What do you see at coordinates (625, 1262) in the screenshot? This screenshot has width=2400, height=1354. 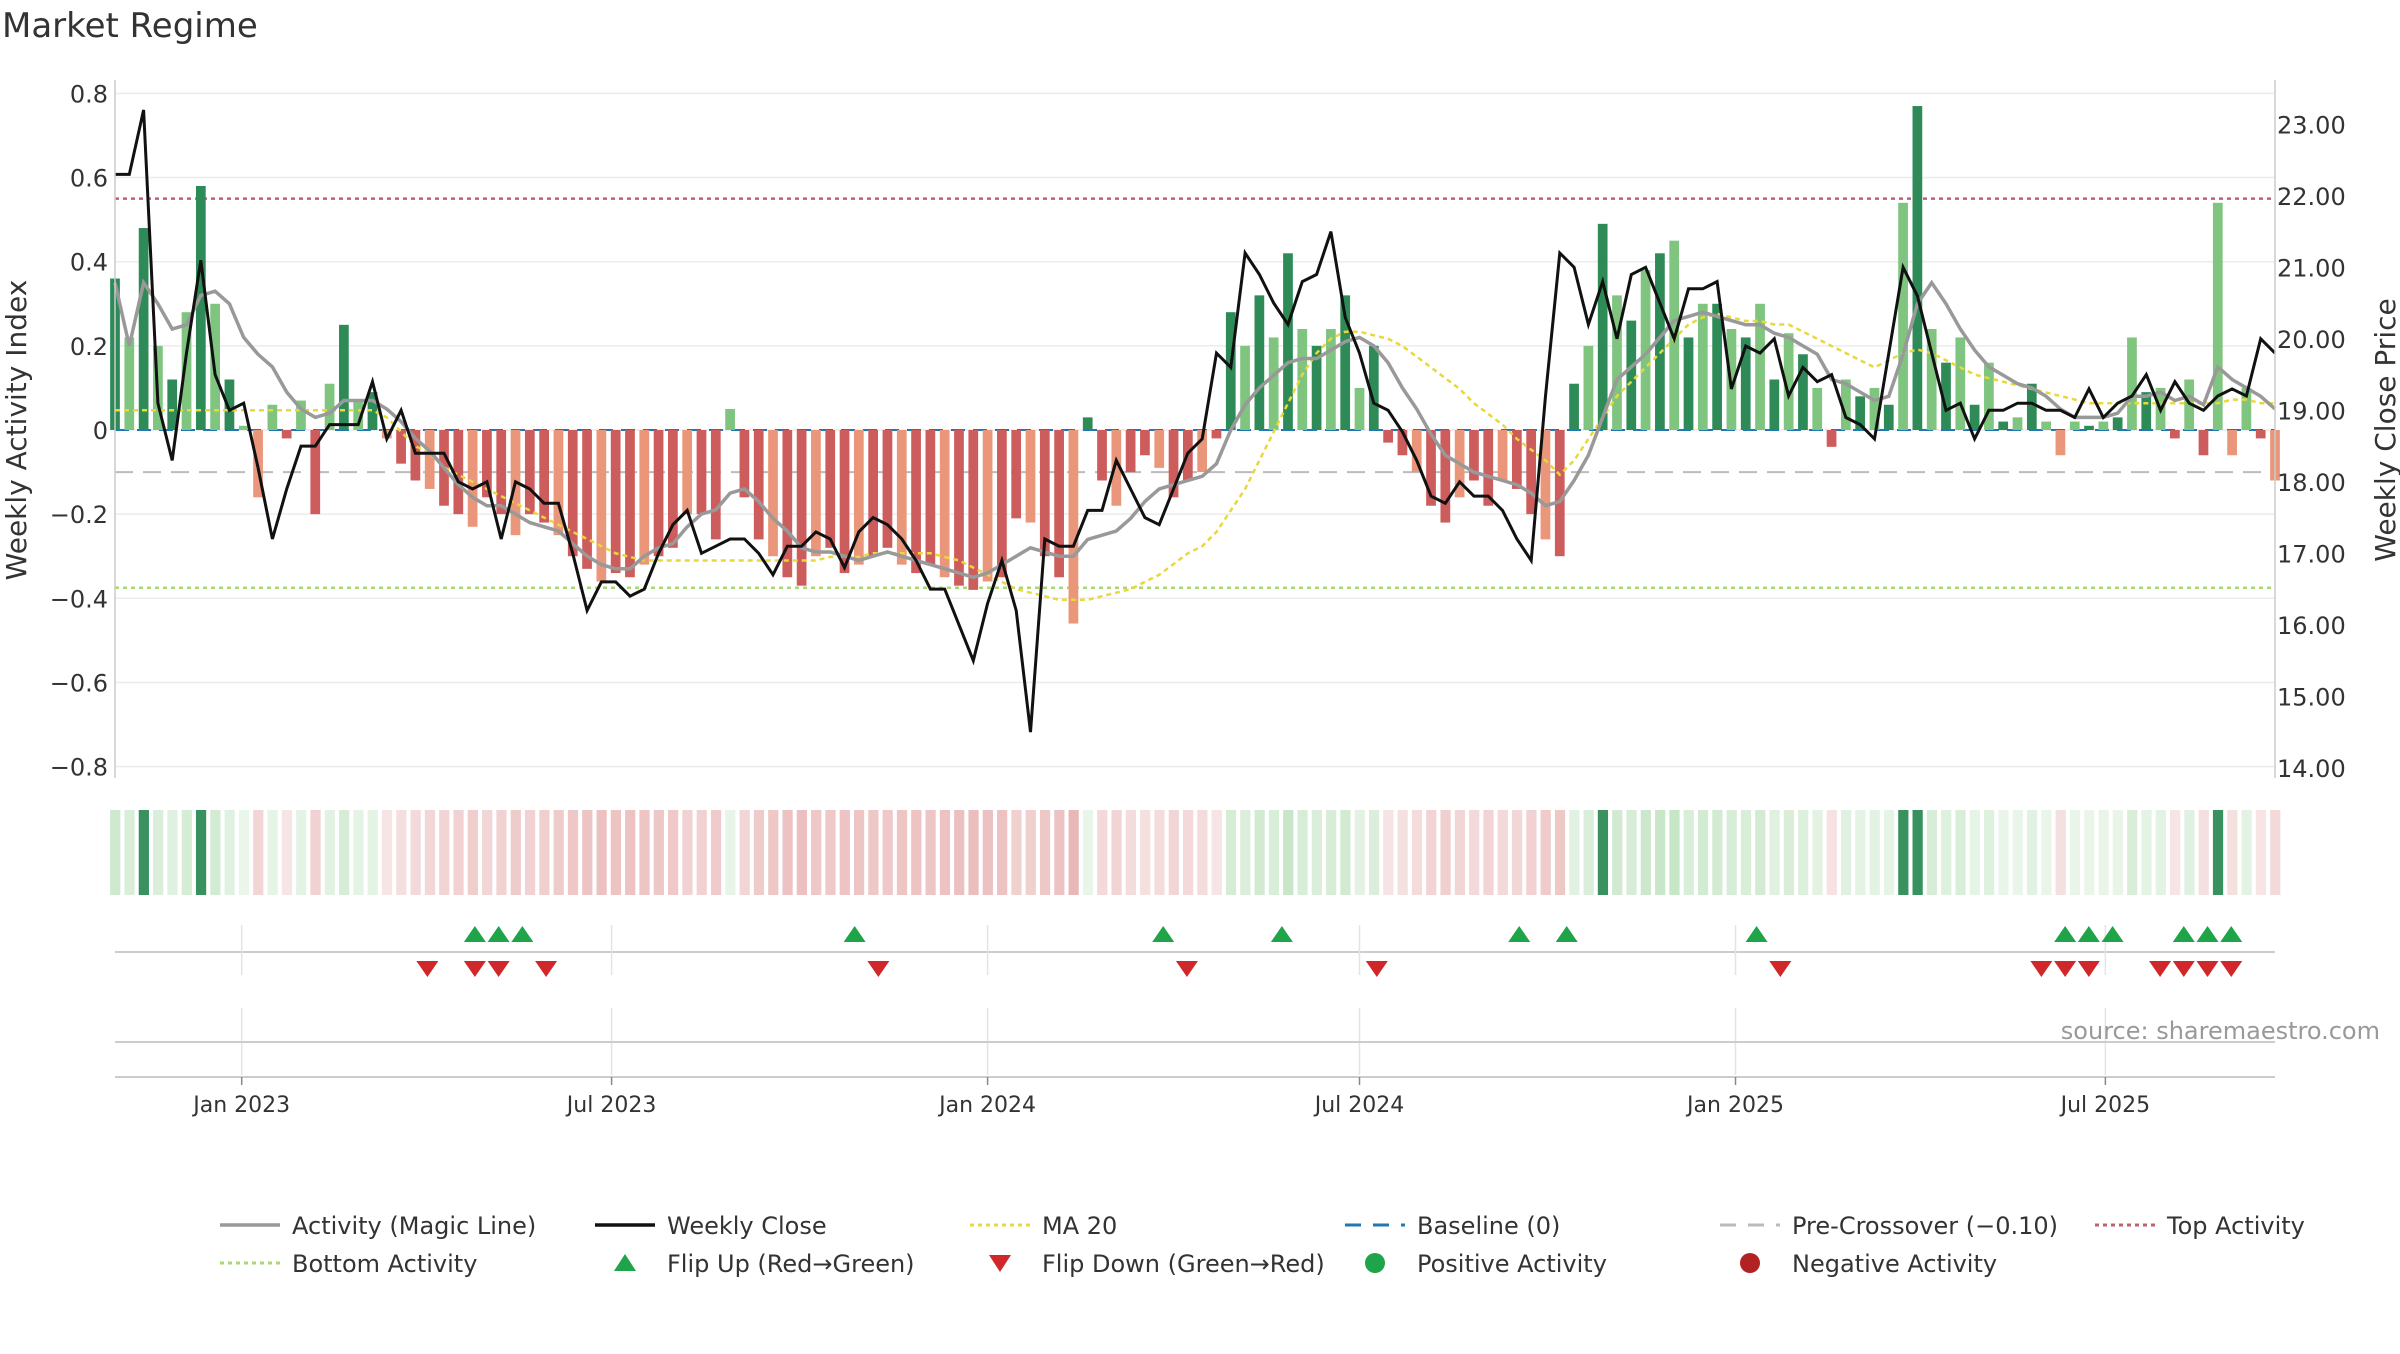 I see `legend-swatch-flipup` at bounding box center [625, 1262].